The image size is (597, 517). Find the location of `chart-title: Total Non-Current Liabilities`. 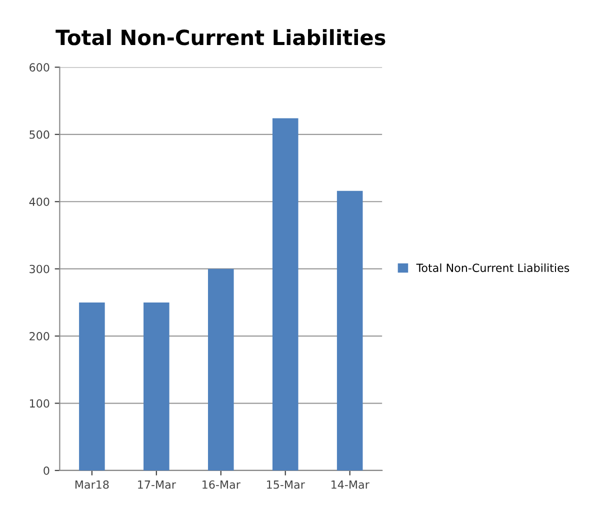

chart-title: Total Non-Current Liabilities is located at coordinates (221, 37).